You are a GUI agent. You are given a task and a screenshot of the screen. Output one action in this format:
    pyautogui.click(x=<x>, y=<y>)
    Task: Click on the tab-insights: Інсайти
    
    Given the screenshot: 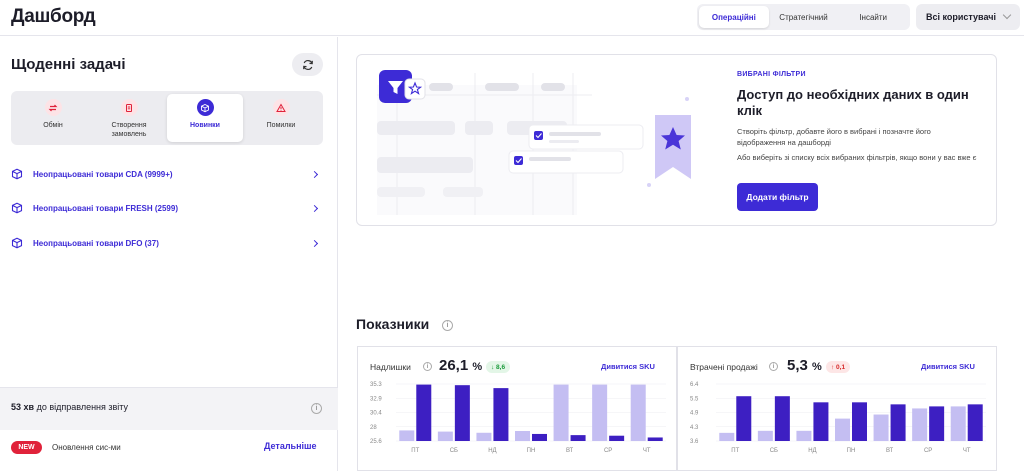 What is the action you would take?
    pyautogui.click(x=873, y=17)
    